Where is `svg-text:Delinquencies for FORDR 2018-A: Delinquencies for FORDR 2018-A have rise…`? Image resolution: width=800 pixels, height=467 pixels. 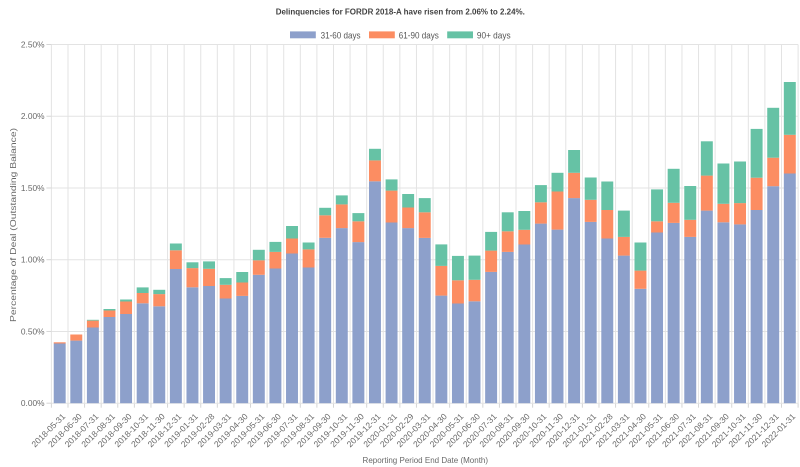 svg-text:Delinquencies for FORDR 2018-A: Delinquencies for FORDR 2018-A have rise… is located at coordinates (400, 12).